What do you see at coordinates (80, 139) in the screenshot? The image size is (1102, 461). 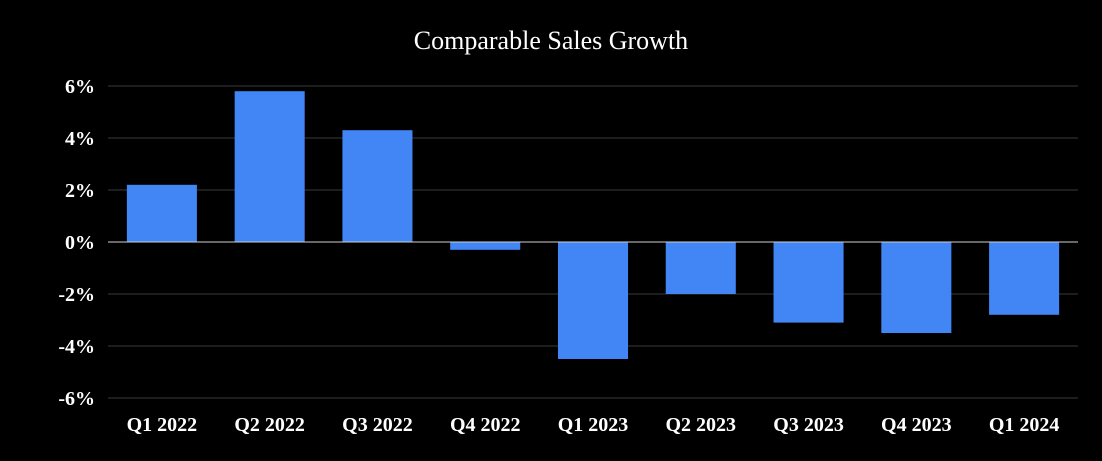 I see `y-tick-label: 4%` at bounding box center [80, 139].